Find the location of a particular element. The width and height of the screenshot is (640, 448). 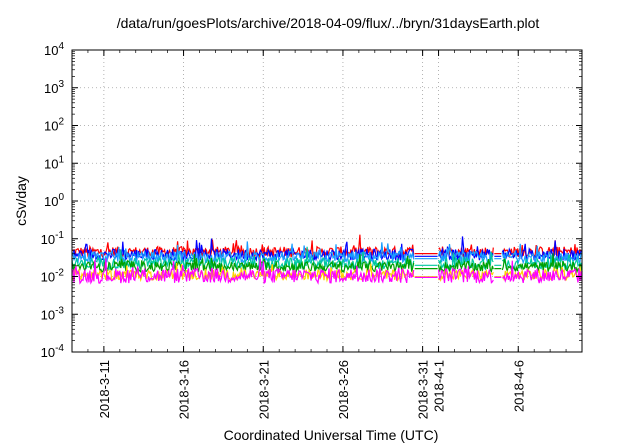

x-tick-label: 2018-4-6 is located at coordinates (518, 386).